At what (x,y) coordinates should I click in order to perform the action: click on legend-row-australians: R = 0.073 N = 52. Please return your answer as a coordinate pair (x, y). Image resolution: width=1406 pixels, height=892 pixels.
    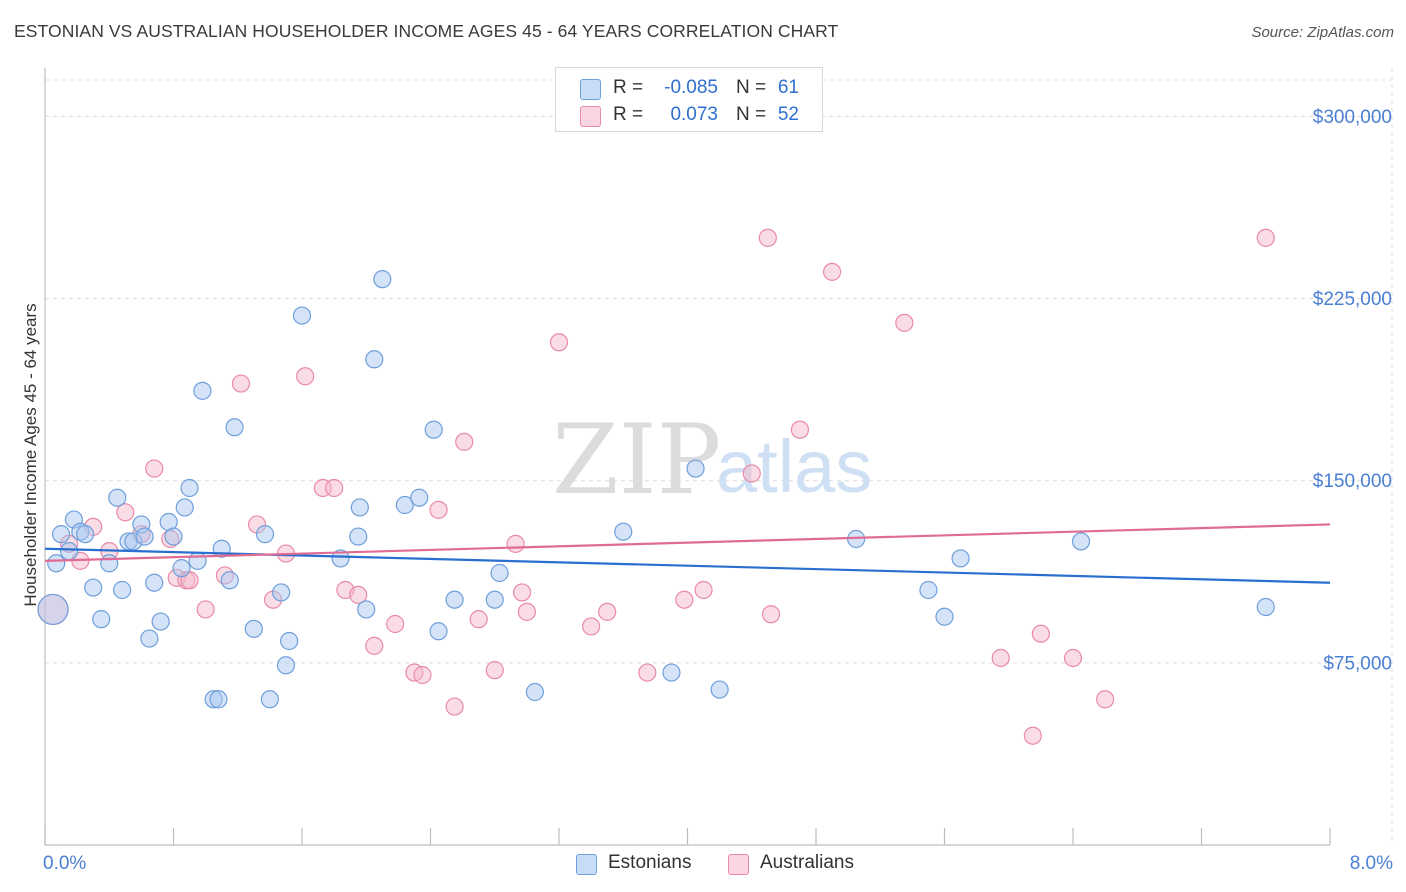
    Looking at the image, I should click on (689, 116).